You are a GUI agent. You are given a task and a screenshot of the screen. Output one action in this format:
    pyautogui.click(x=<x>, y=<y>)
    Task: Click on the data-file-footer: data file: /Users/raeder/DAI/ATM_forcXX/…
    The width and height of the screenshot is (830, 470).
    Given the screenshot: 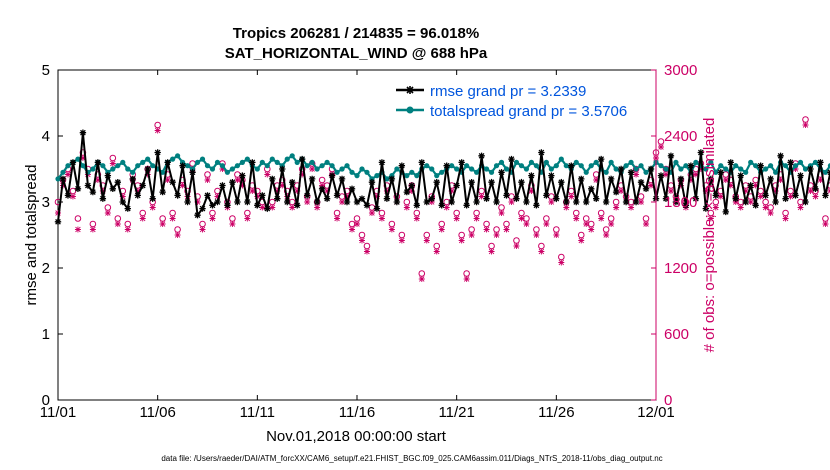 What is the action you would take?
    pyautogui.click(x=411, y=458)
    